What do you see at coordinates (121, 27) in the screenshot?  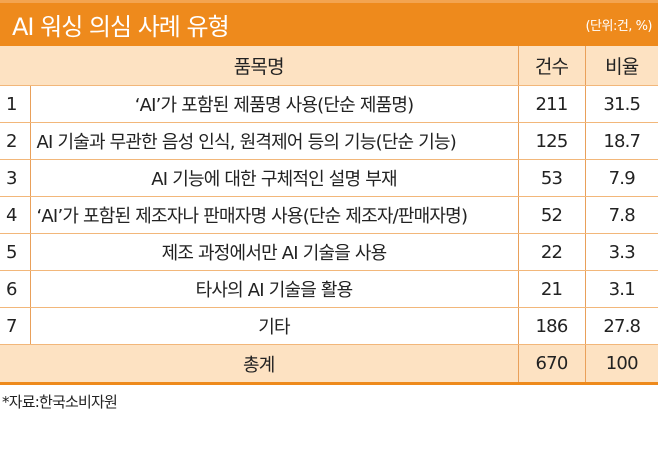 I see `table-title: AI 워싱 의심 사례 유형` at bounding box center [121, 27].